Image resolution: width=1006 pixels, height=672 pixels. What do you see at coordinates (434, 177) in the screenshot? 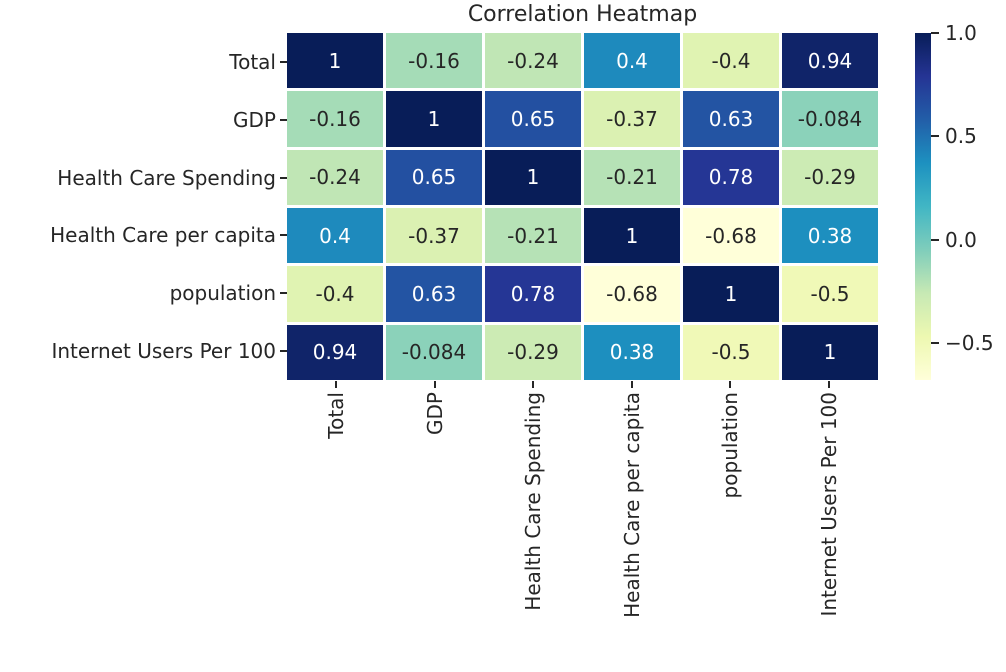
I see `heatmap-cell: 0.65` at bounding box center [434, 177].